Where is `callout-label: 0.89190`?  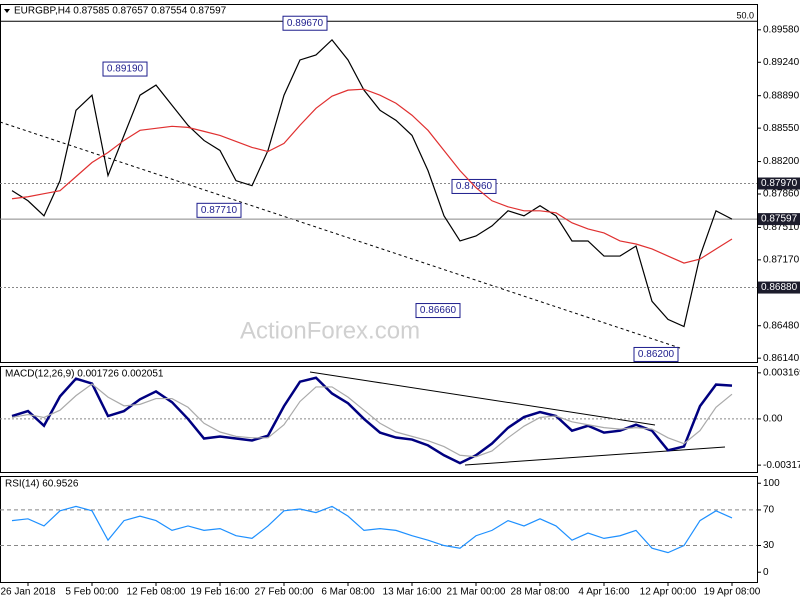 callout-label: 0.89190 is located at coordinates (125, 69).